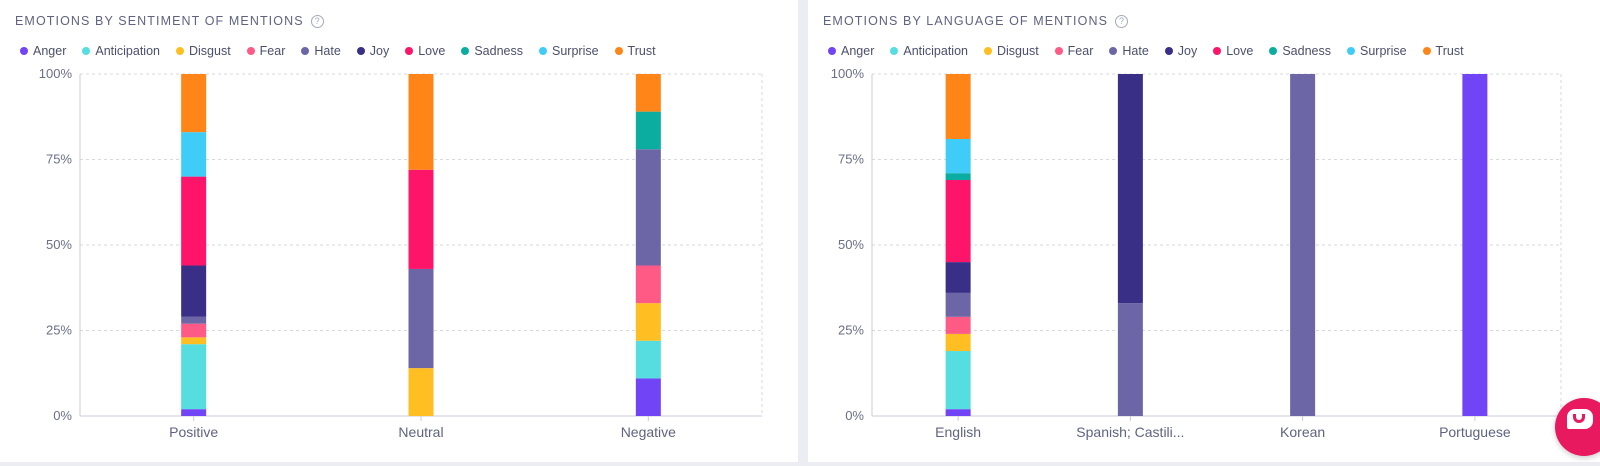 This screenshot has height=466, width=1600. What do you see at coordinates (851, 244) in the screenshot?
I see `y-tick-label: 50%` at bounding box center [851, 244].